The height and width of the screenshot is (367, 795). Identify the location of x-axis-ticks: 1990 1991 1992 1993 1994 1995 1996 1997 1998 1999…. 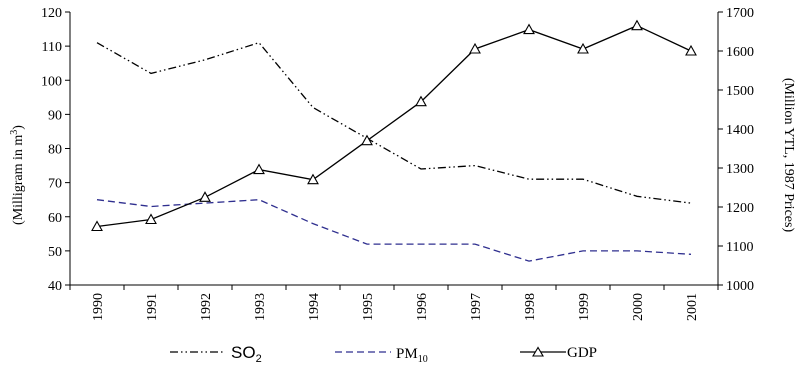
(394, 303).